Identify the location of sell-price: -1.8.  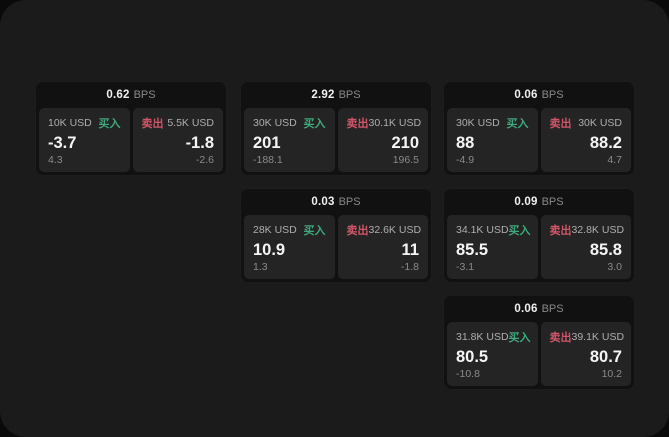
(199, 143).